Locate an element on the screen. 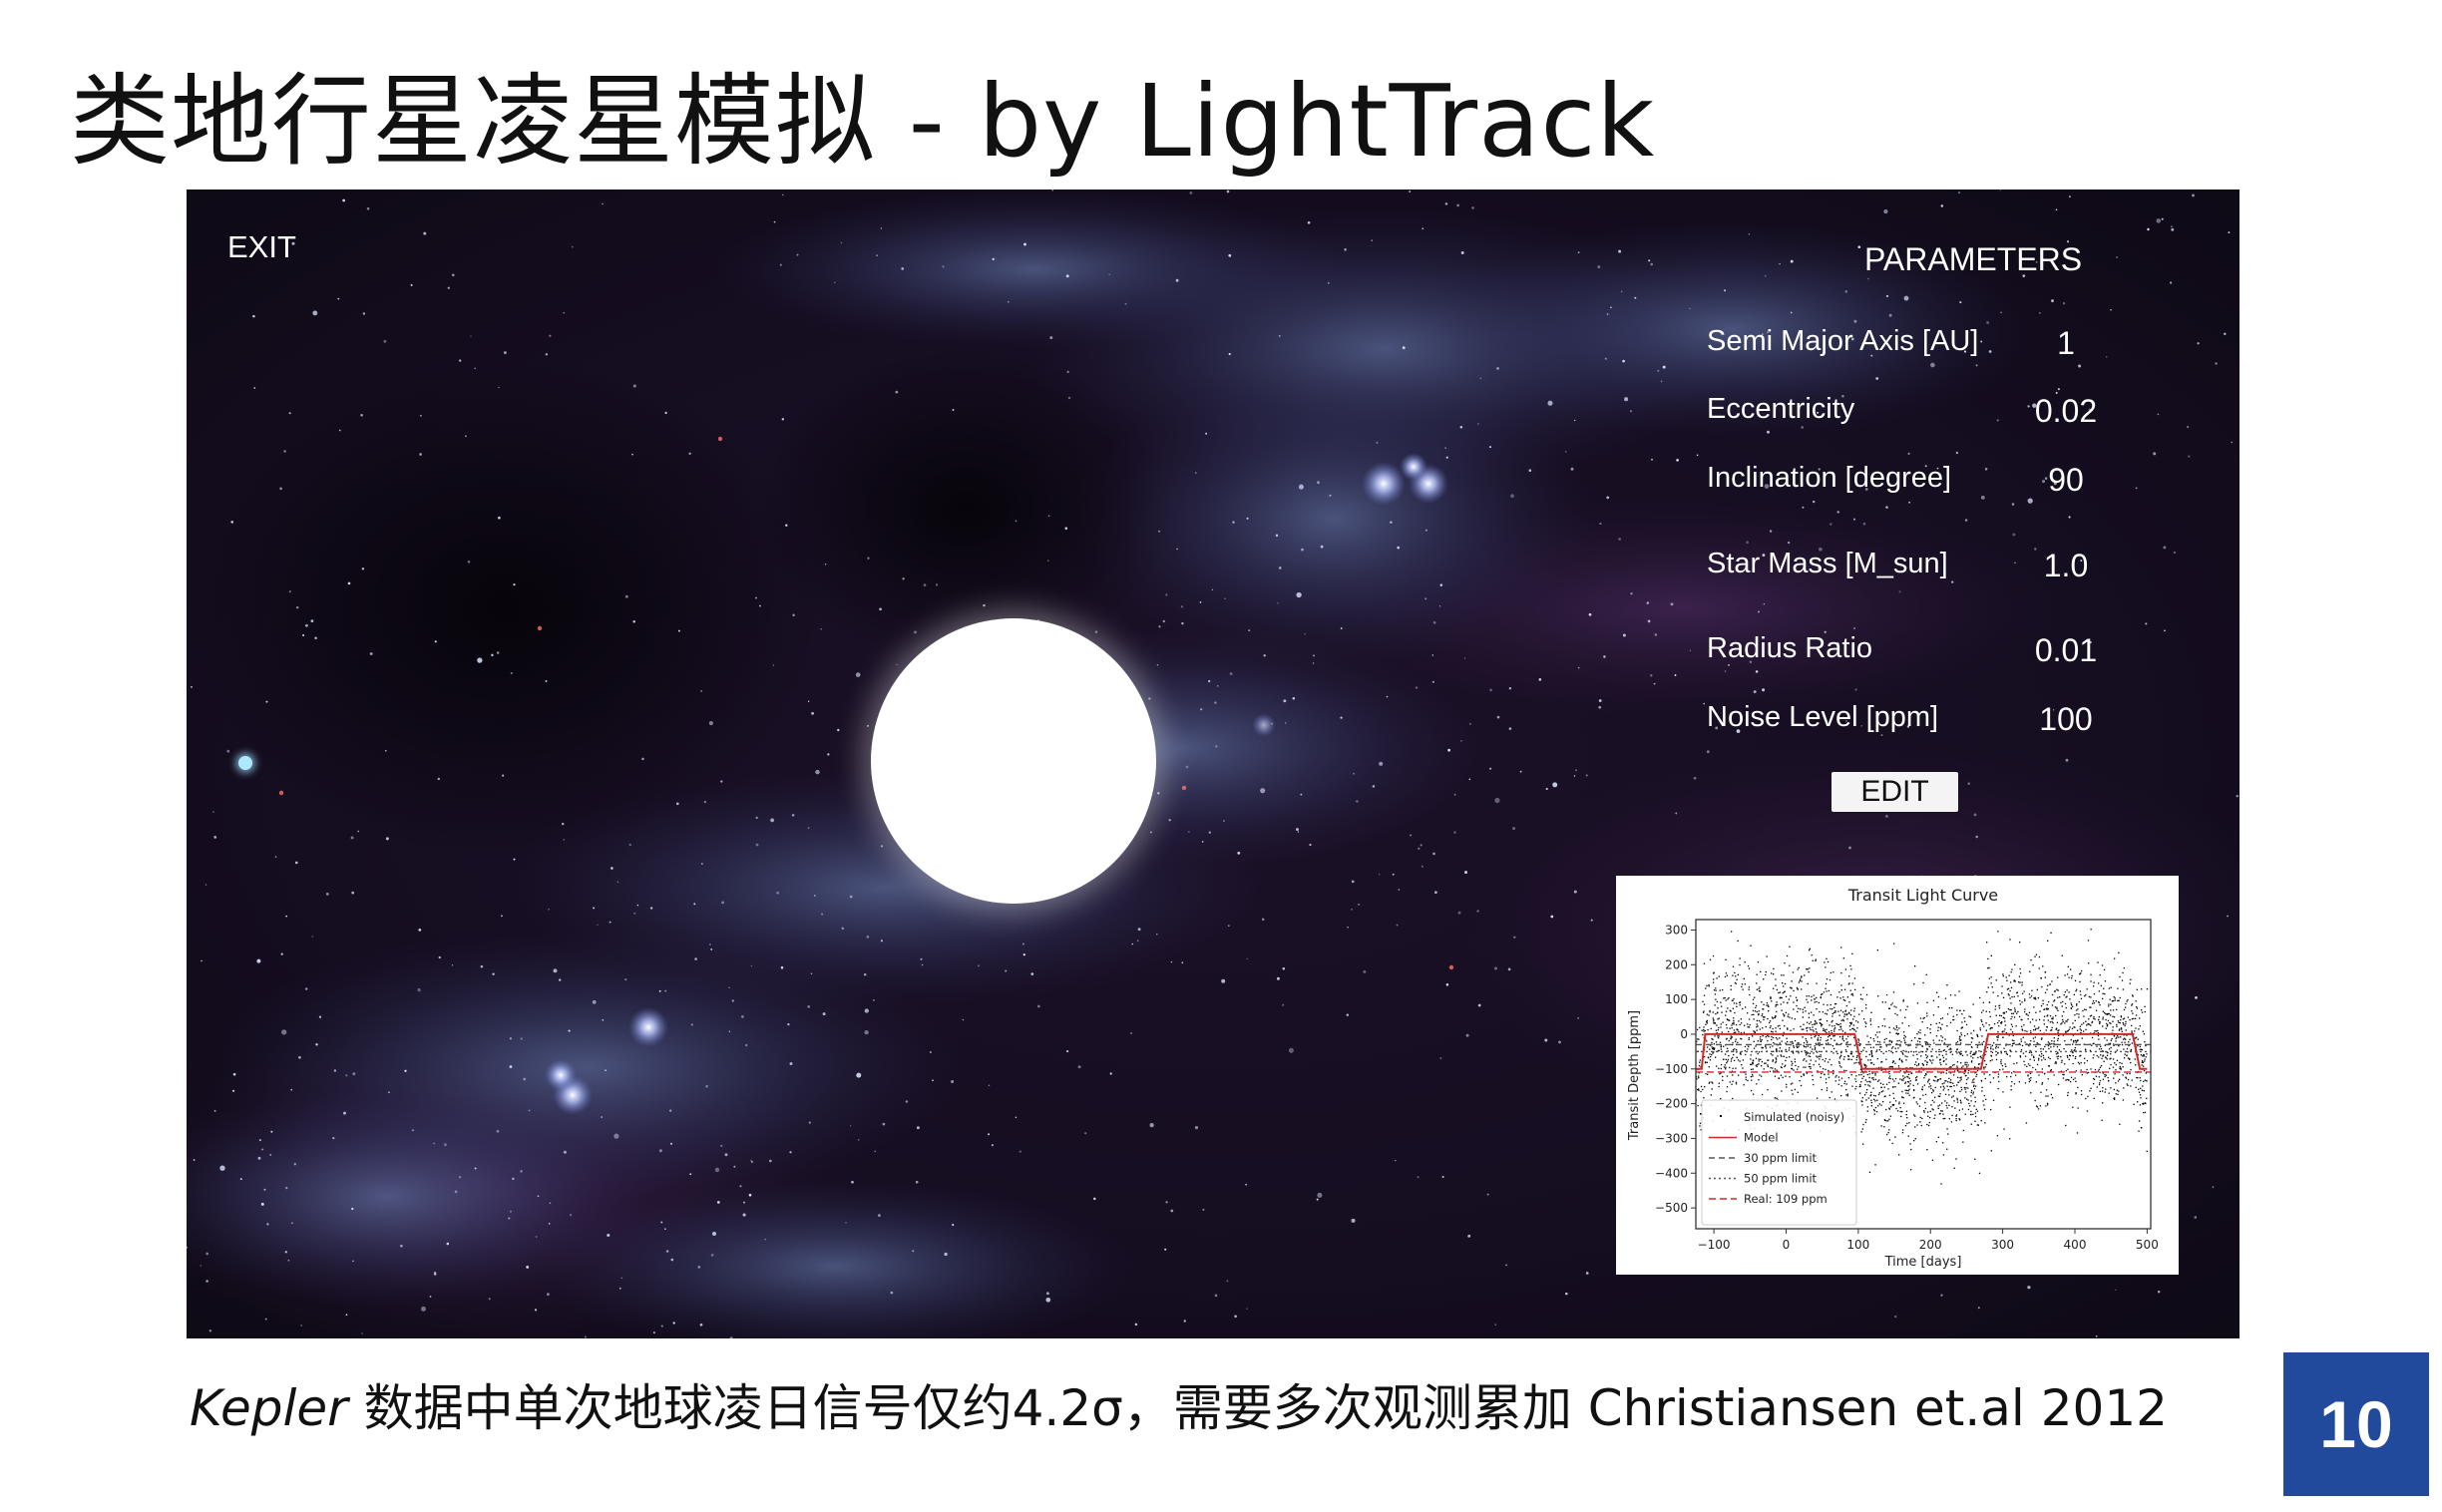 The image size is (2442, 1512). param-row-inclination: Inclination [degree] is located at coordinates (1942, 482).